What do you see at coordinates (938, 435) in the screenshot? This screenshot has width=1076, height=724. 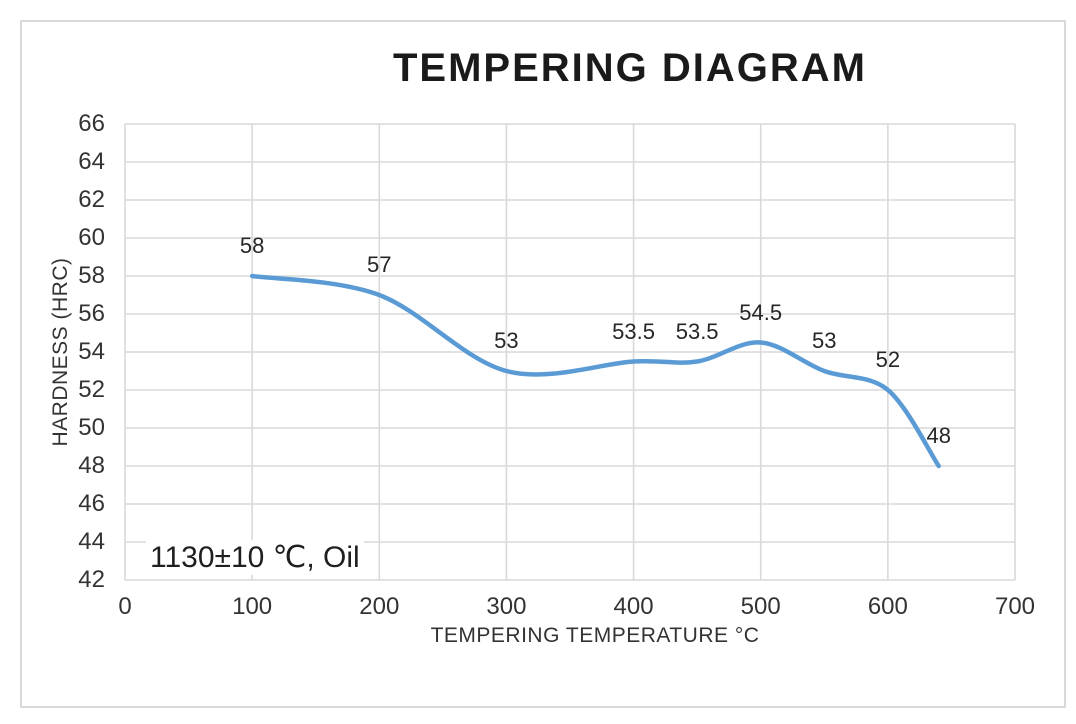 I see `data-label: 48` at bounding box center [938, 435].